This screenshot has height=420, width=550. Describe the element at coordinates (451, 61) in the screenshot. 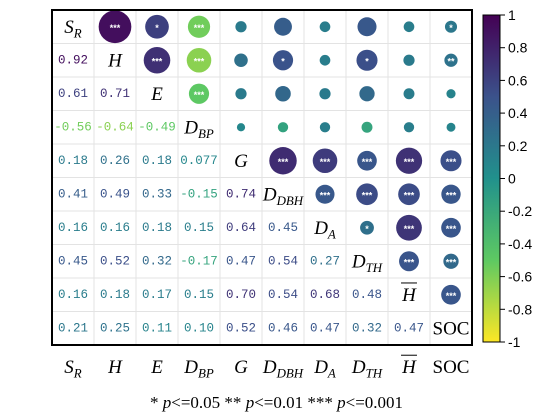

I see `significance-stars: **` at that location.